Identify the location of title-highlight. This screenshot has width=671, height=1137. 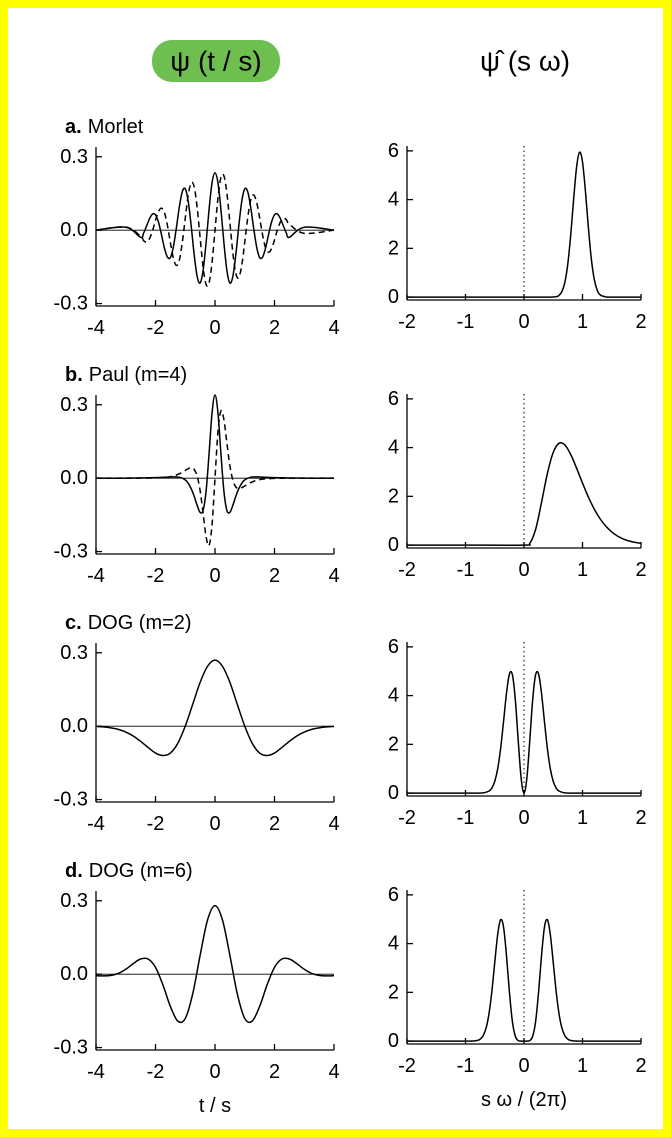
(216, 61).